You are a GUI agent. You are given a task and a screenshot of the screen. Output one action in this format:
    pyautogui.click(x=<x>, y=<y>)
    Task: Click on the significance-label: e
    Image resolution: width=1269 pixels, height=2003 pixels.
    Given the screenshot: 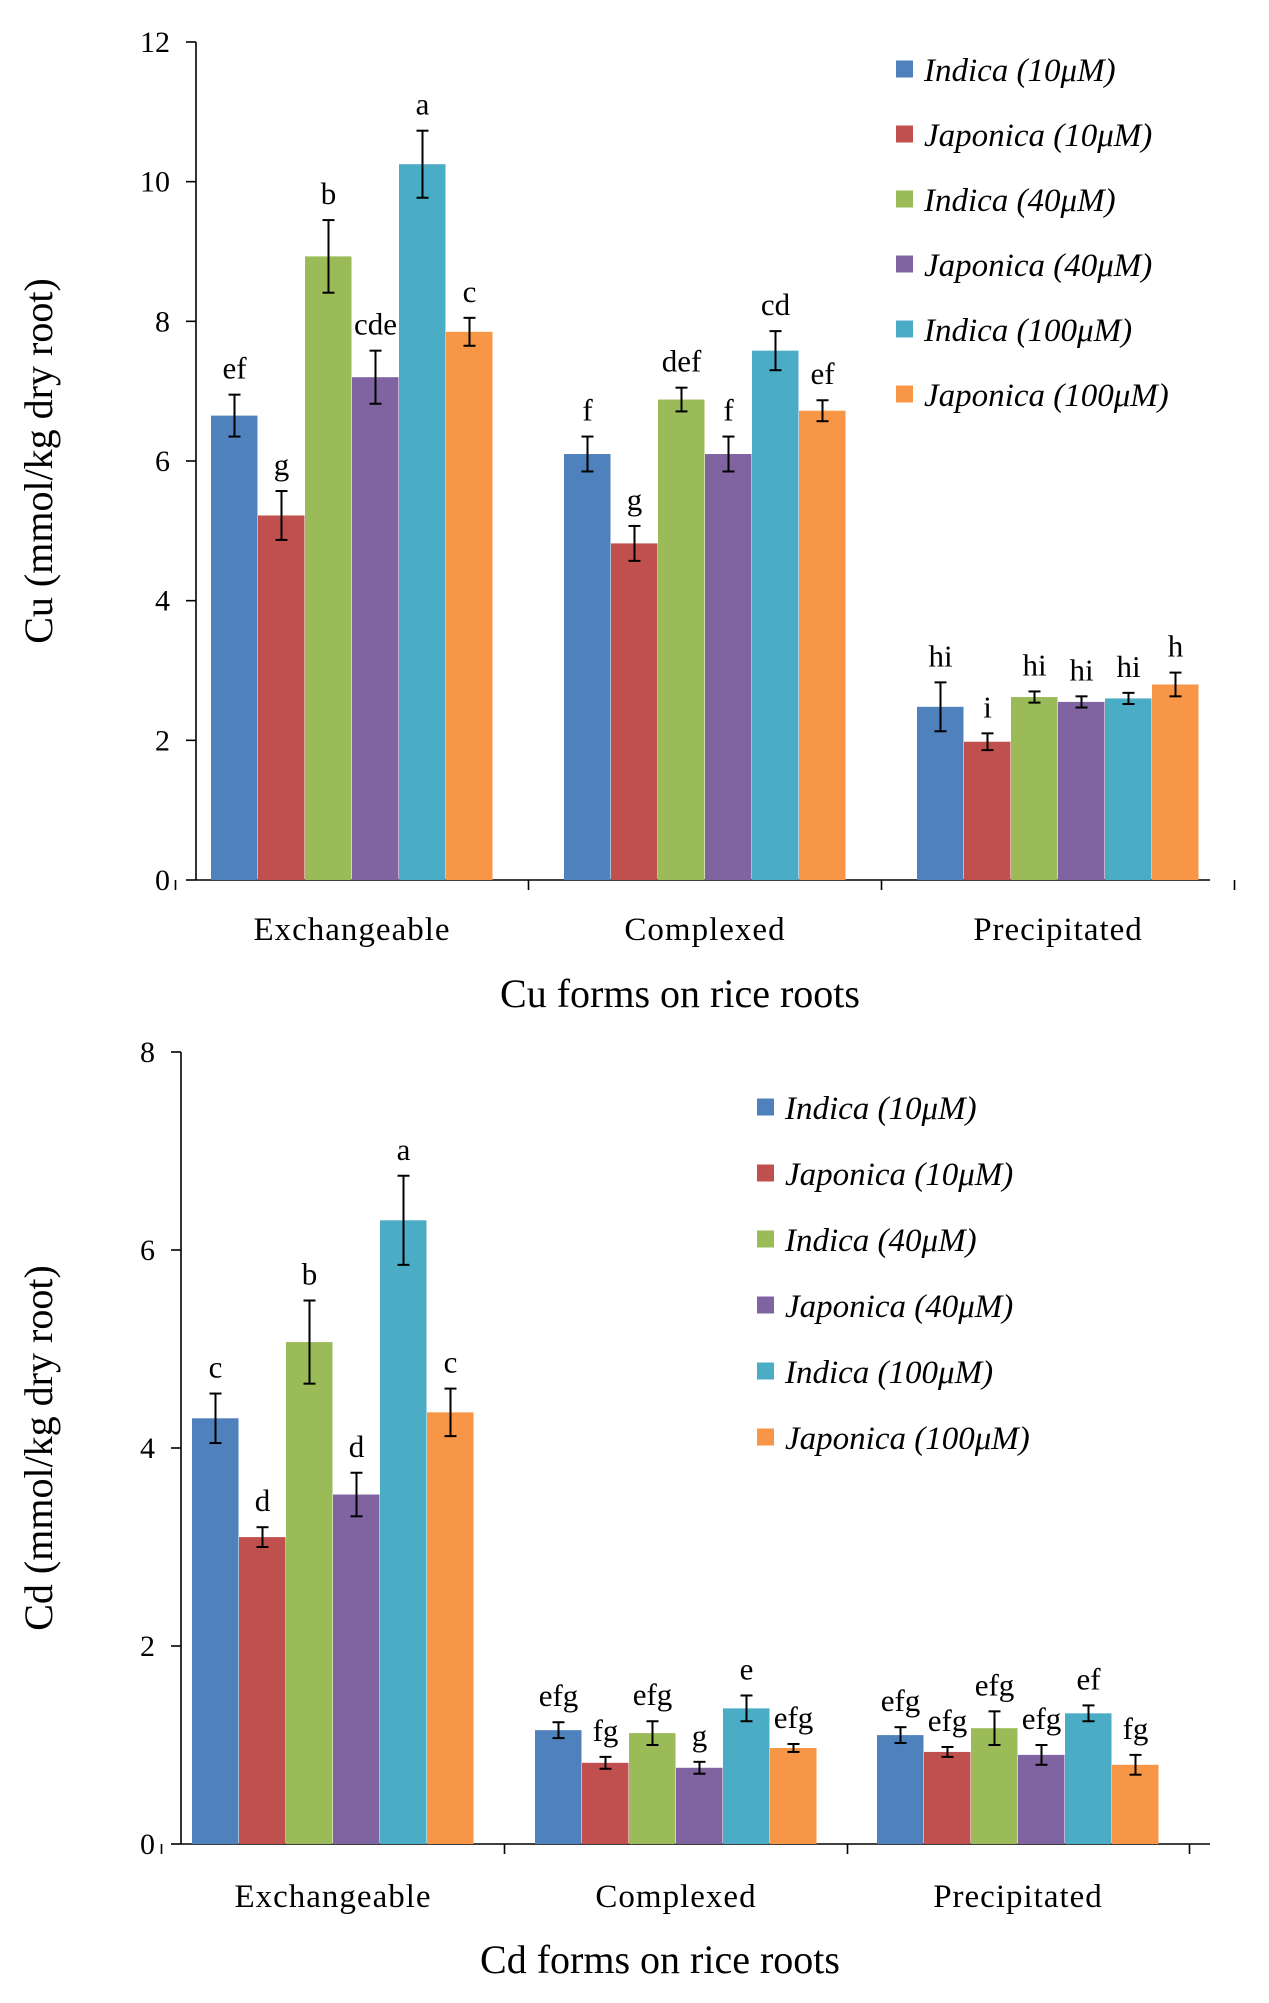 What is the action you would take?
    pyautogui.click(x=747, y=1669)
    